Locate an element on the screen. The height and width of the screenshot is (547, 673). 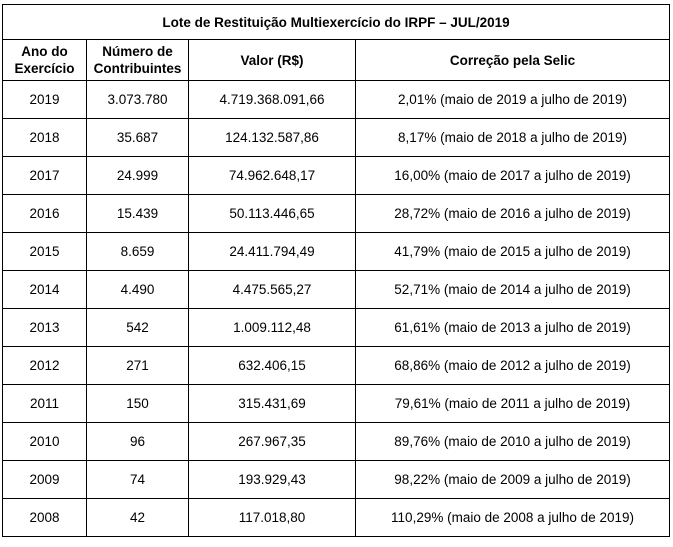
cell-numero-contribuintes: 150 is located at coordinates (137, 403).